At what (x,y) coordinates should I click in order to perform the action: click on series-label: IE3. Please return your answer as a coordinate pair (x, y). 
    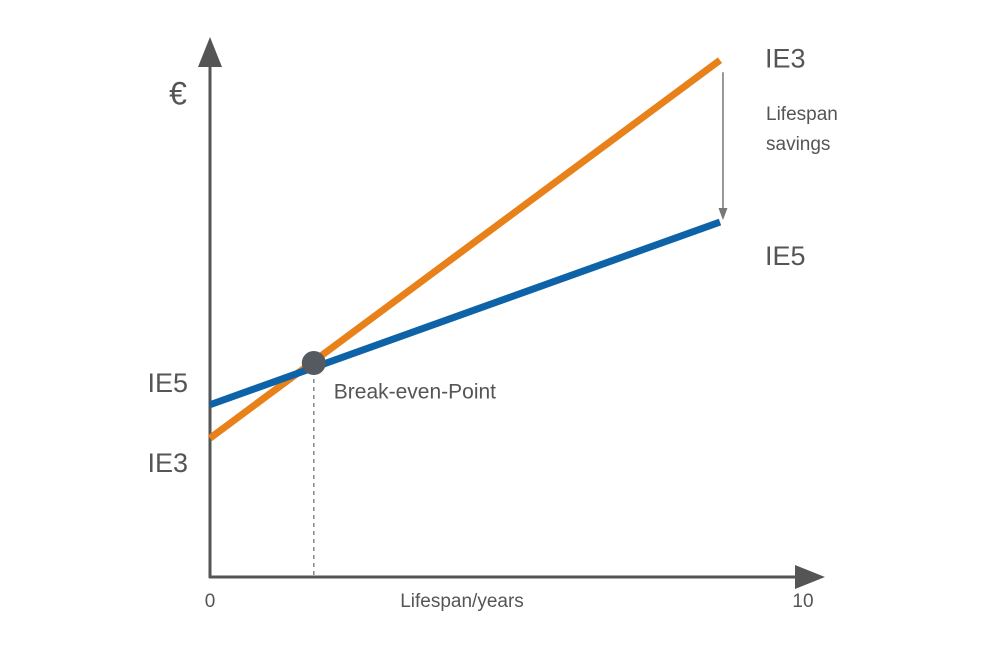
    Looking at the image, I should click on (785, 58).